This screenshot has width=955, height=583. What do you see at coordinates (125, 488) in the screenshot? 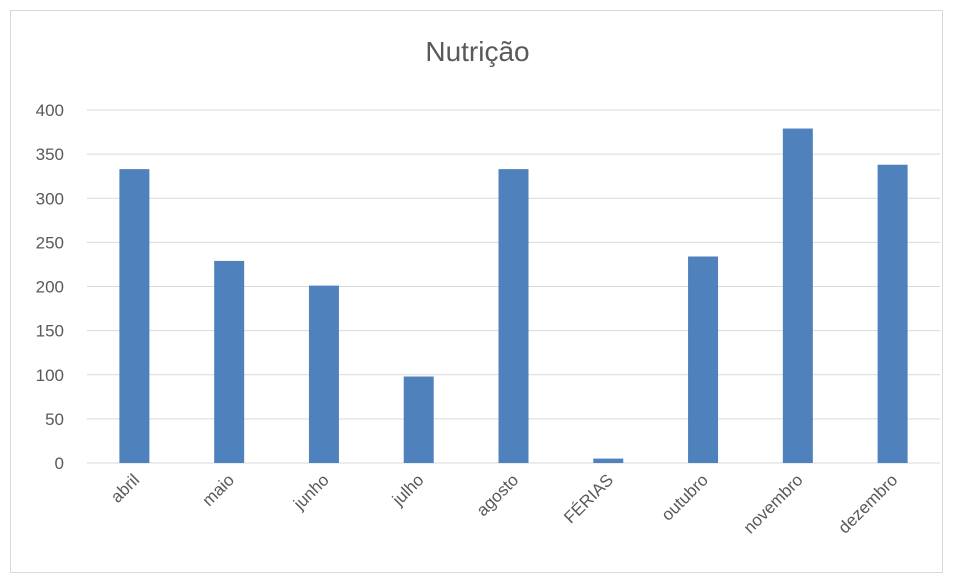
I see `x-tick-label: abril` at bounding box center [125, 488].